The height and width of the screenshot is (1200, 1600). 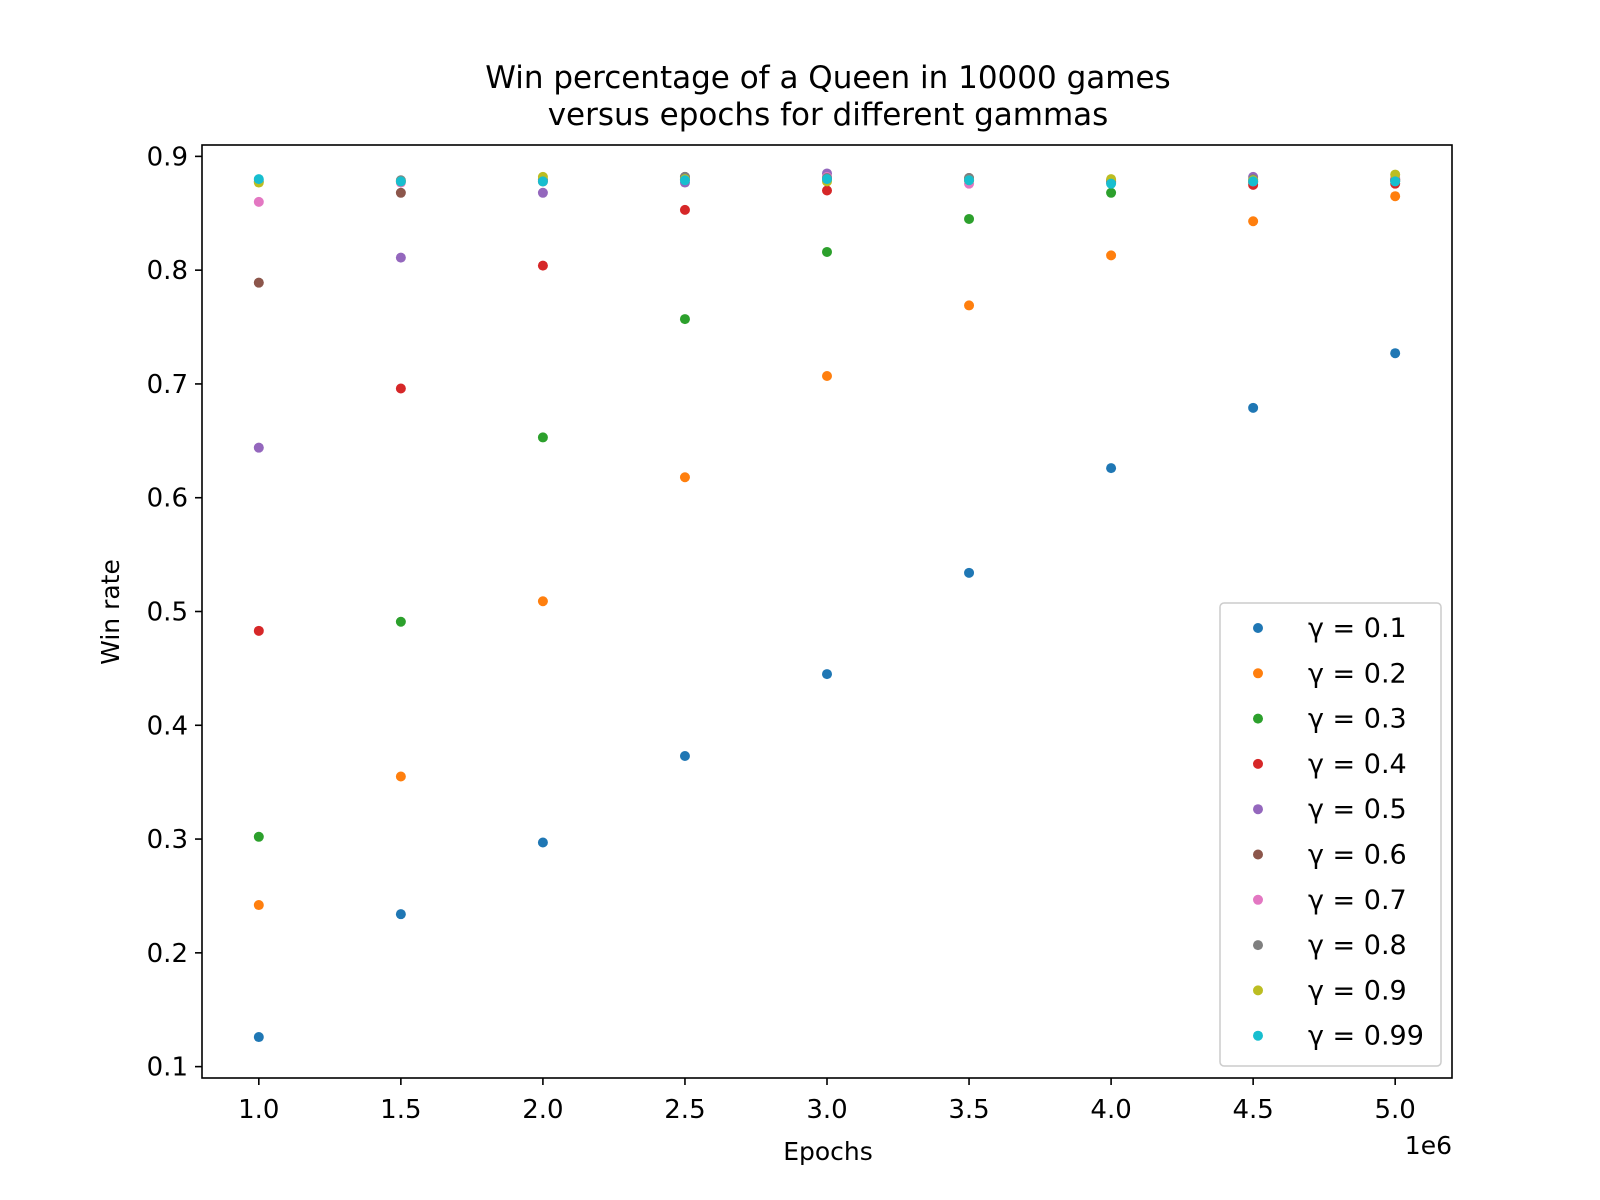 What do you see at coordinates (258, 1110) in the screenshot?
I see `x-tick-label: 1.0` at bounding box center [258, 1110].